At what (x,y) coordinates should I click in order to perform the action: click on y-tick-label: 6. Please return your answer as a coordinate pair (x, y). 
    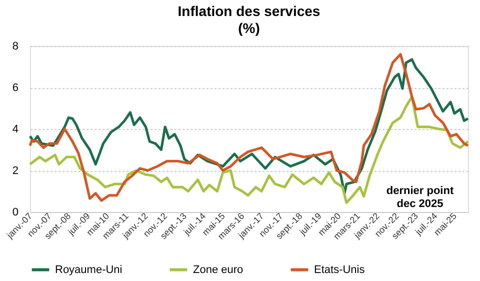
    Looking at the image, I should click on (15, 88).